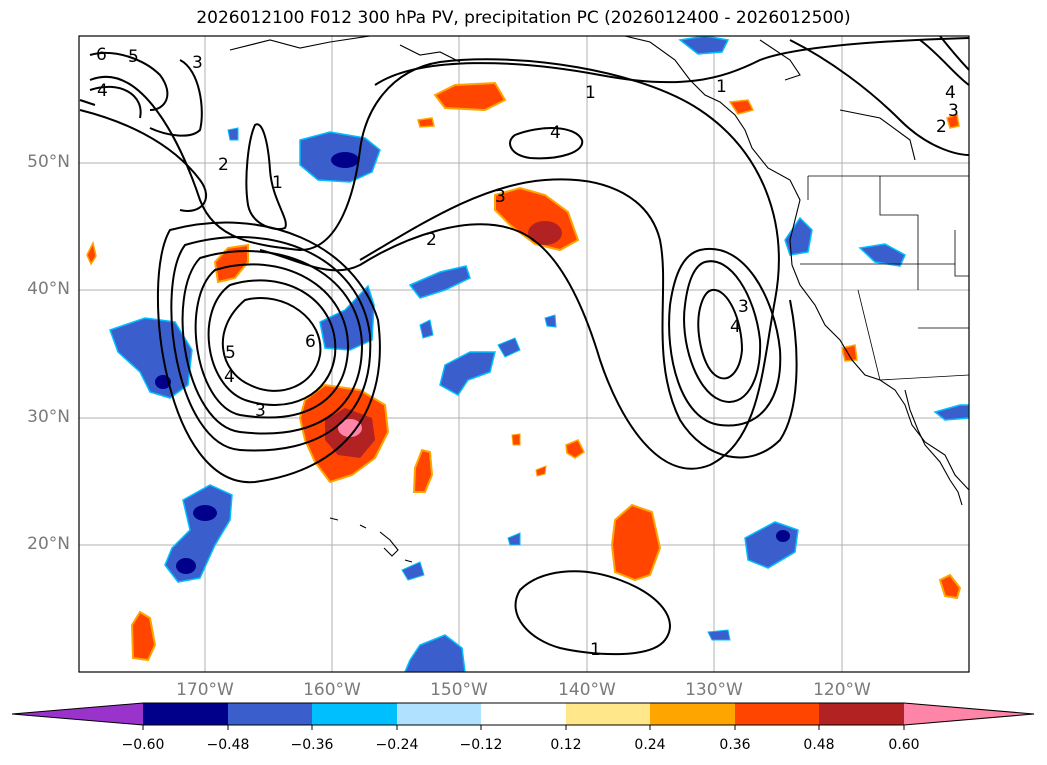 The height and width of the screenshot is (765, 1047). Describe the element at coordinates (423, 470) in the screenshot. I see `warm-region-strip` at that location.